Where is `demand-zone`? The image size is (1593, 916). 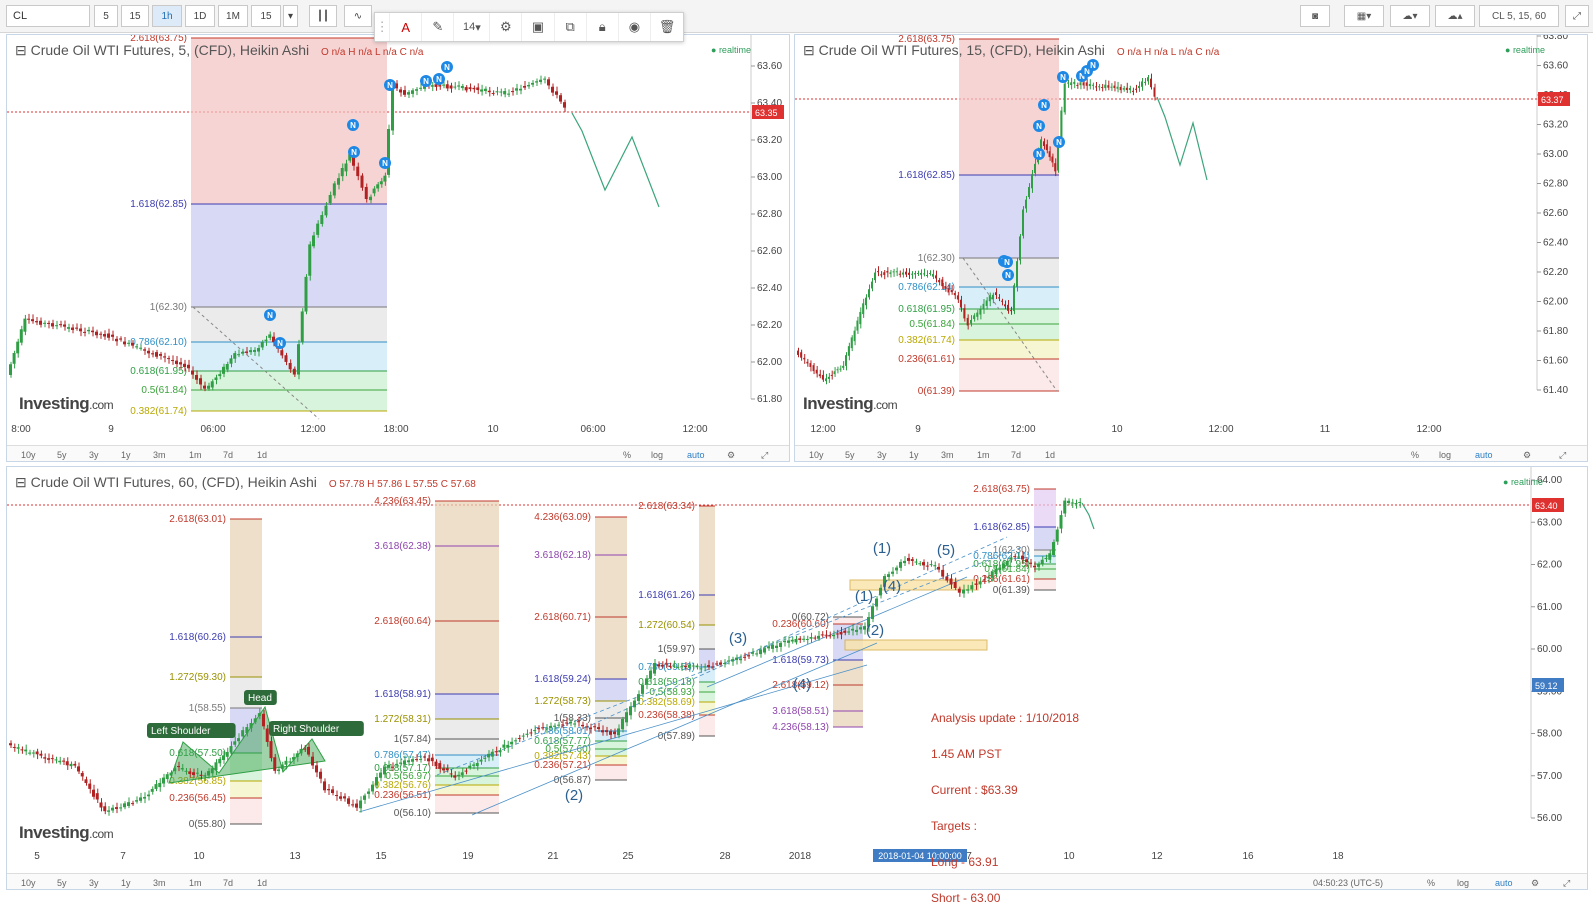
demand-zone is located at coordinates (914, 585).